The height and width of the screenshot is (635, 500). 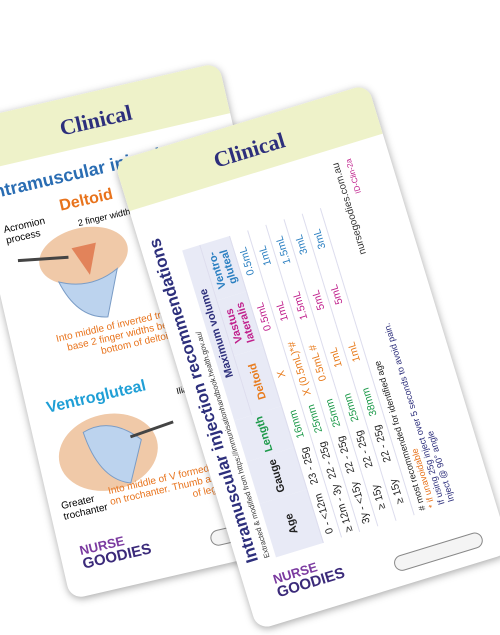 I want to click on deltoid-illustration, so click(x=72, y=272).